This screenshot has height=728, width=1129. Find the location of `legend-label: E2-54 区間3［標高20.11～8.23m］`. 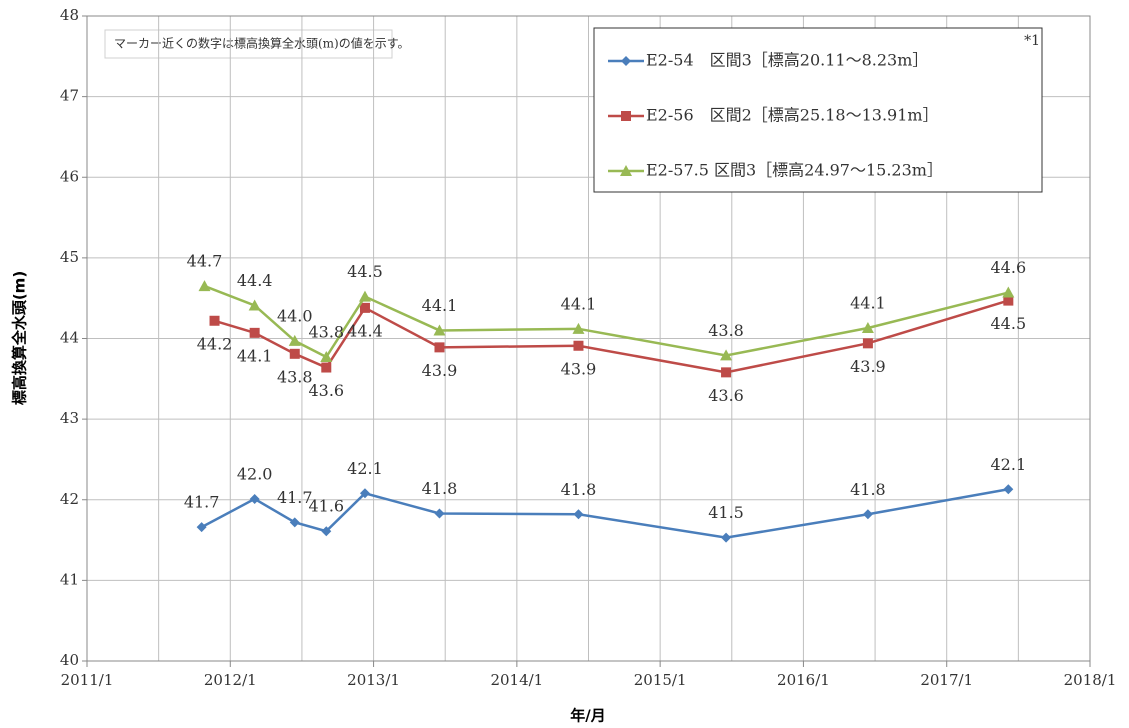

legend-label: E2-54 区間3［標高20.11～8.23m］ is located at coordinates (787, 60).